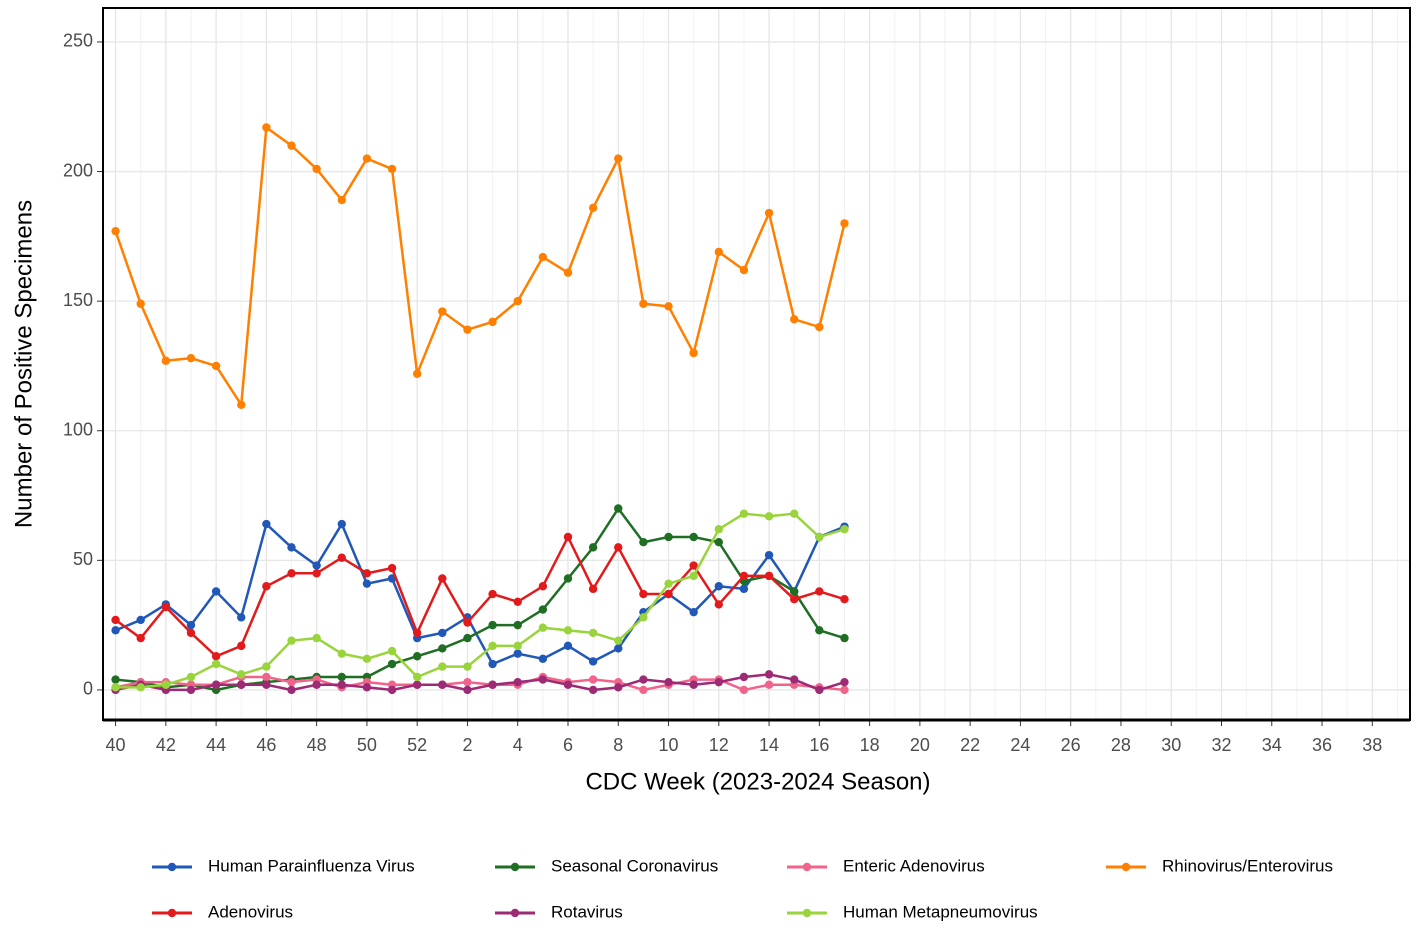  Describe the element at coordinates (669, 745) in the screenshot. I see `x-tick-label: 10` at that location.